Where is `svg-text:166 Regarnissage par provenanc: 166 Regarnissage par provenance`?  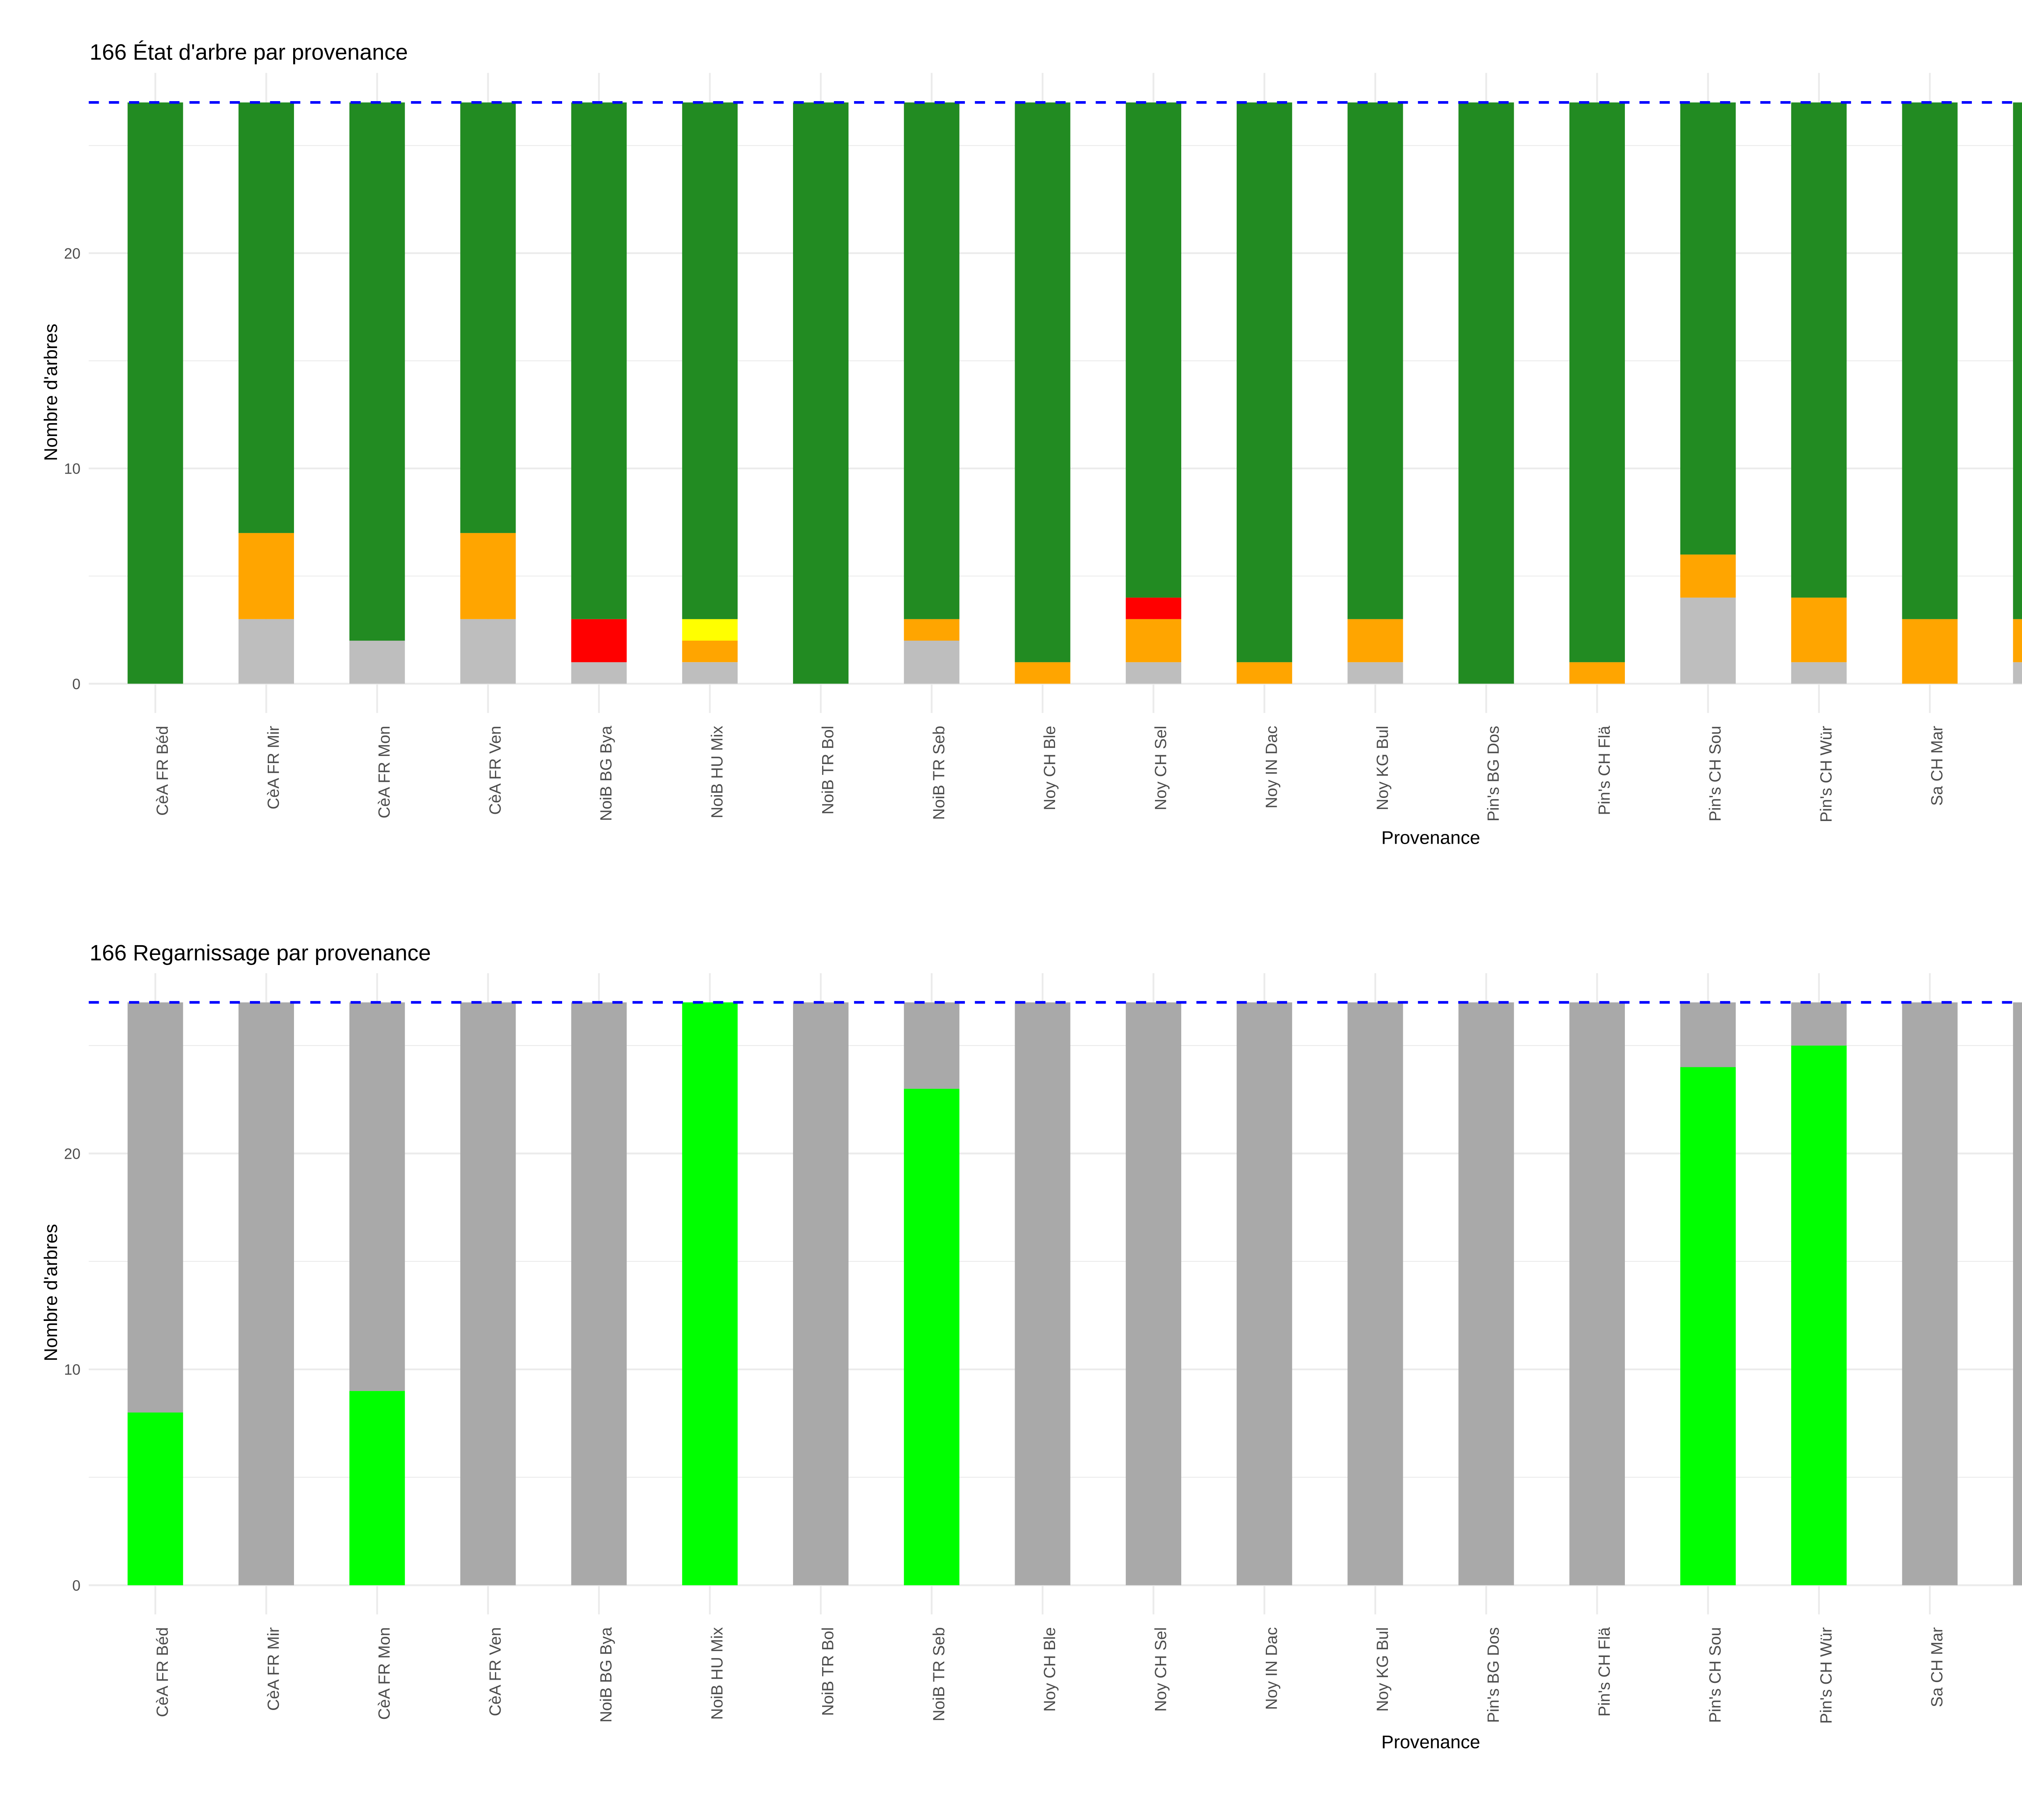 svg-text:166 Regarnissage par provenanc: 166 Regarnissage par provenance is located at coordinates (260, 952).